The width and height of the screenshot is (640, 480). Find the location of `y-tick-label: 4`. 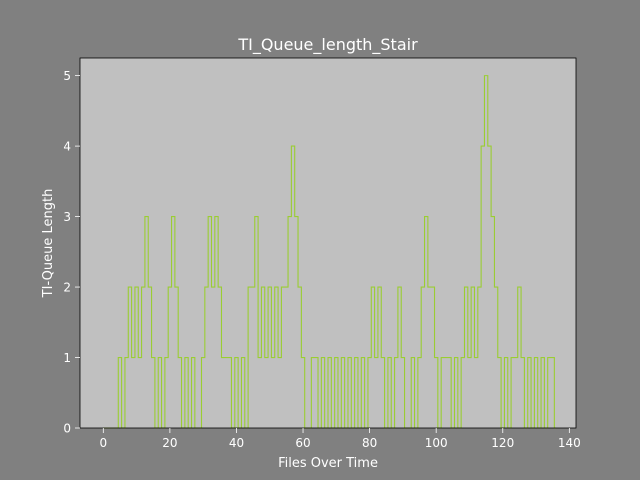

y-tick-label: 4 is located at coordinates (67, 147).